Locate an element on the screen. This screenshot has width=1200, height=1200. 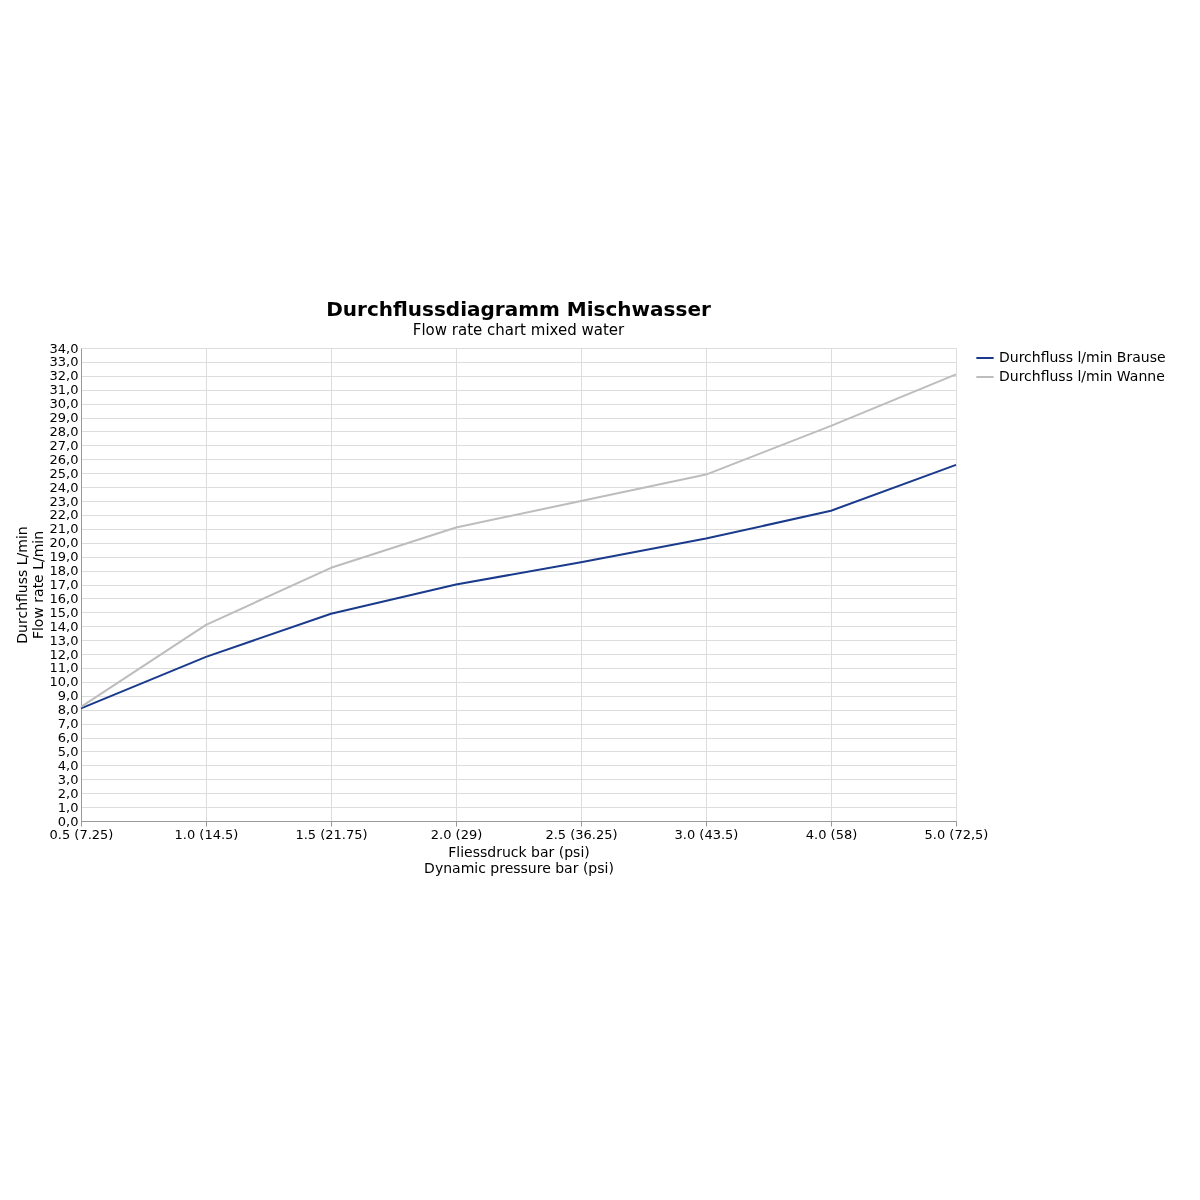
y-tick-label: 23,0 is located at coordinates (64, 501).